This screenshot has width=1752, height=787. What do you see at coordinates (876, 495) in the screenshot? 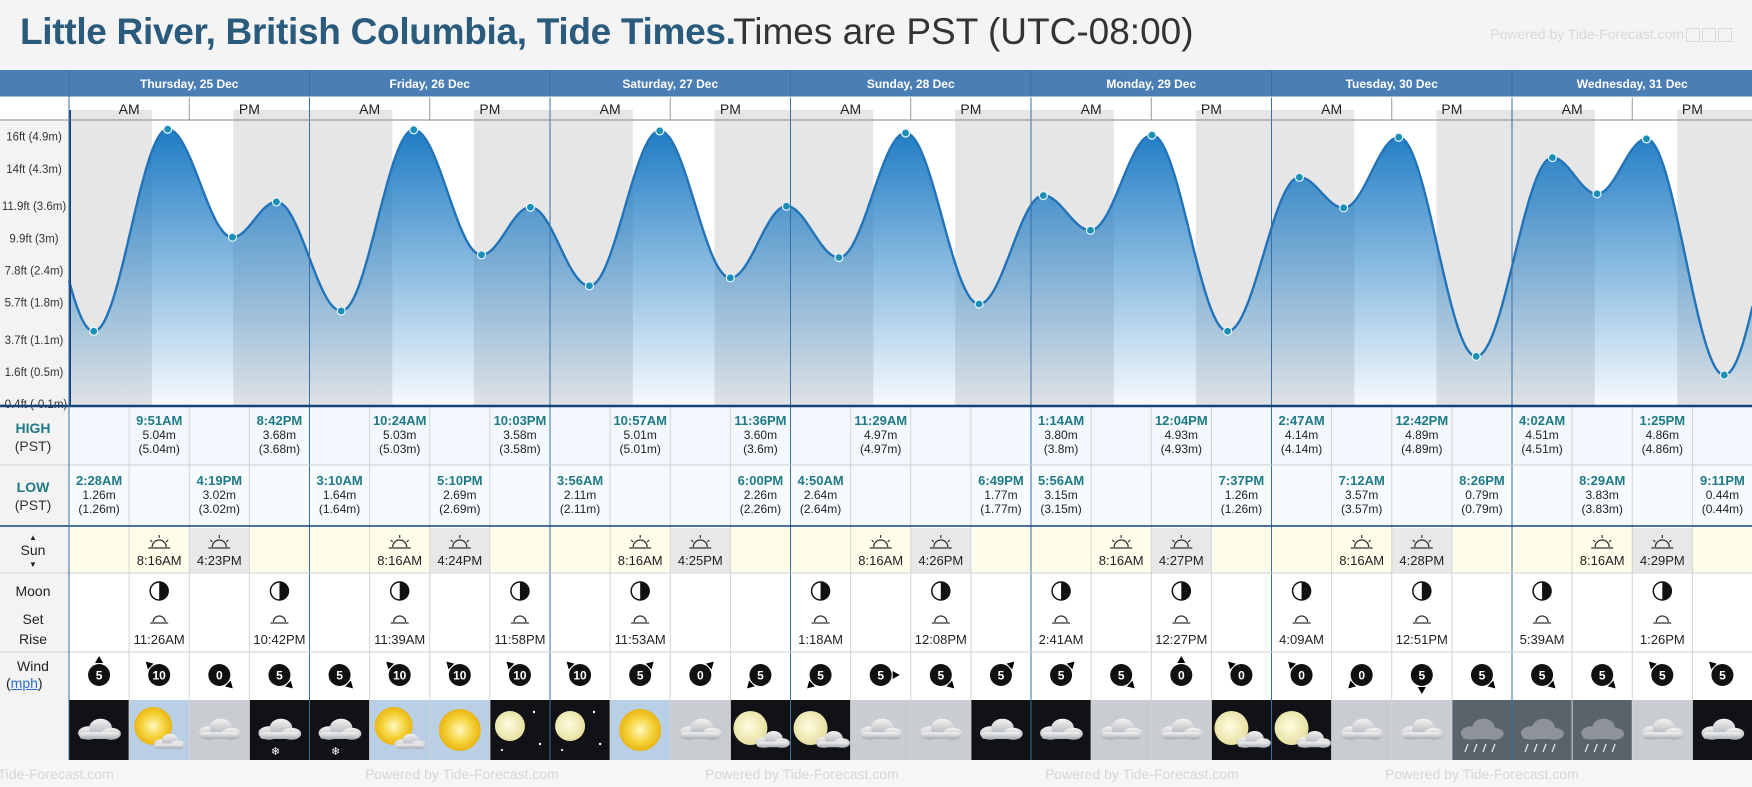
I see `low-row-background` at bounding box center [876, 495].